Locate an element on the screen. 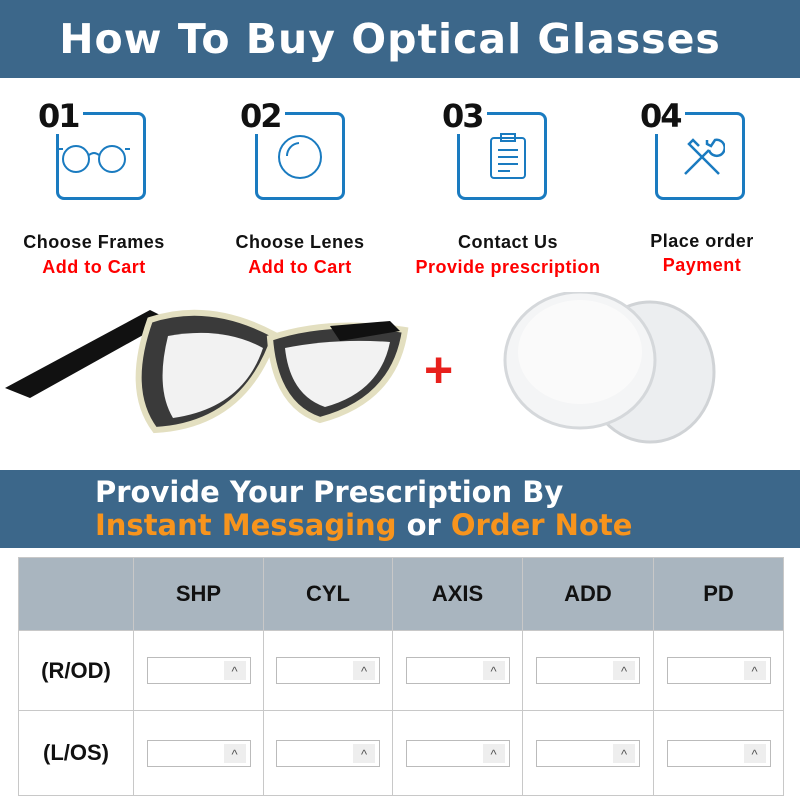 This screenshot has height=800, width=800. table-header-row: SHP CYL AXIS ADD PD is located at coordinates (401, 594).